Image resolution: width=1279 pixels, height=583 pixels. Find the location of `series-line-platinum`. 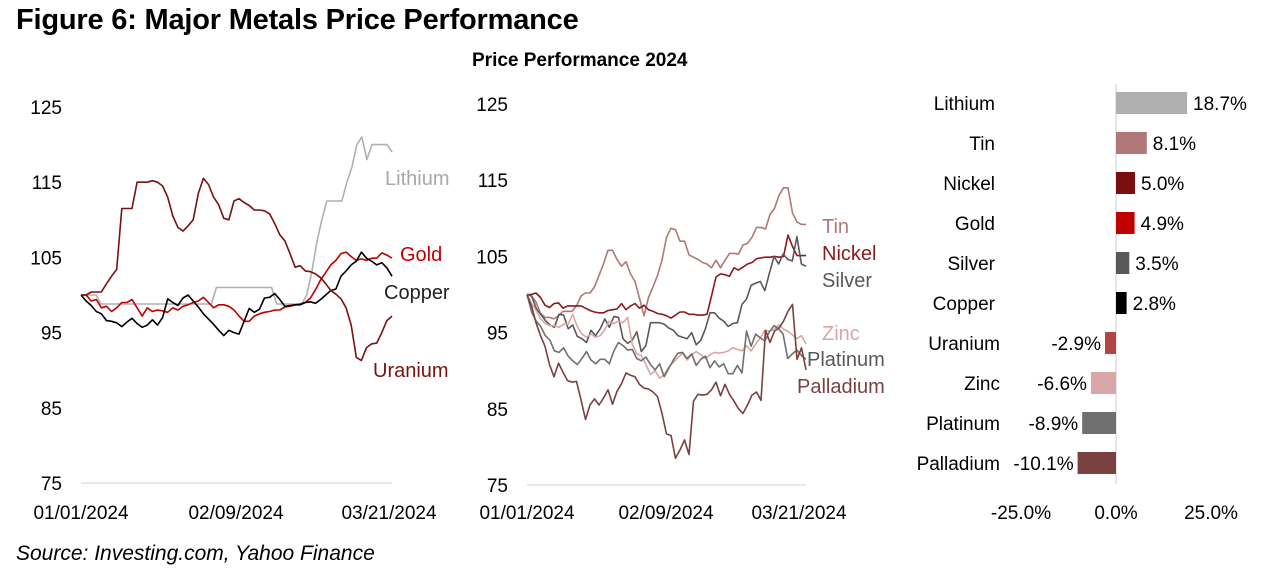

series-line-platinum is located at coordinates (666, 336).